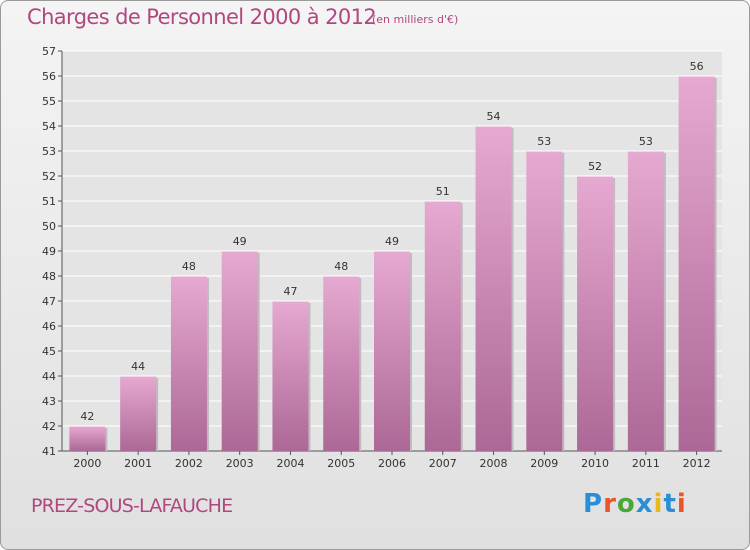 The width and height of the screenshot is (750, 550). Describe the element at coordinates (341, 463) in the screenshot. I see `x-tick-label: 2005` at that location.